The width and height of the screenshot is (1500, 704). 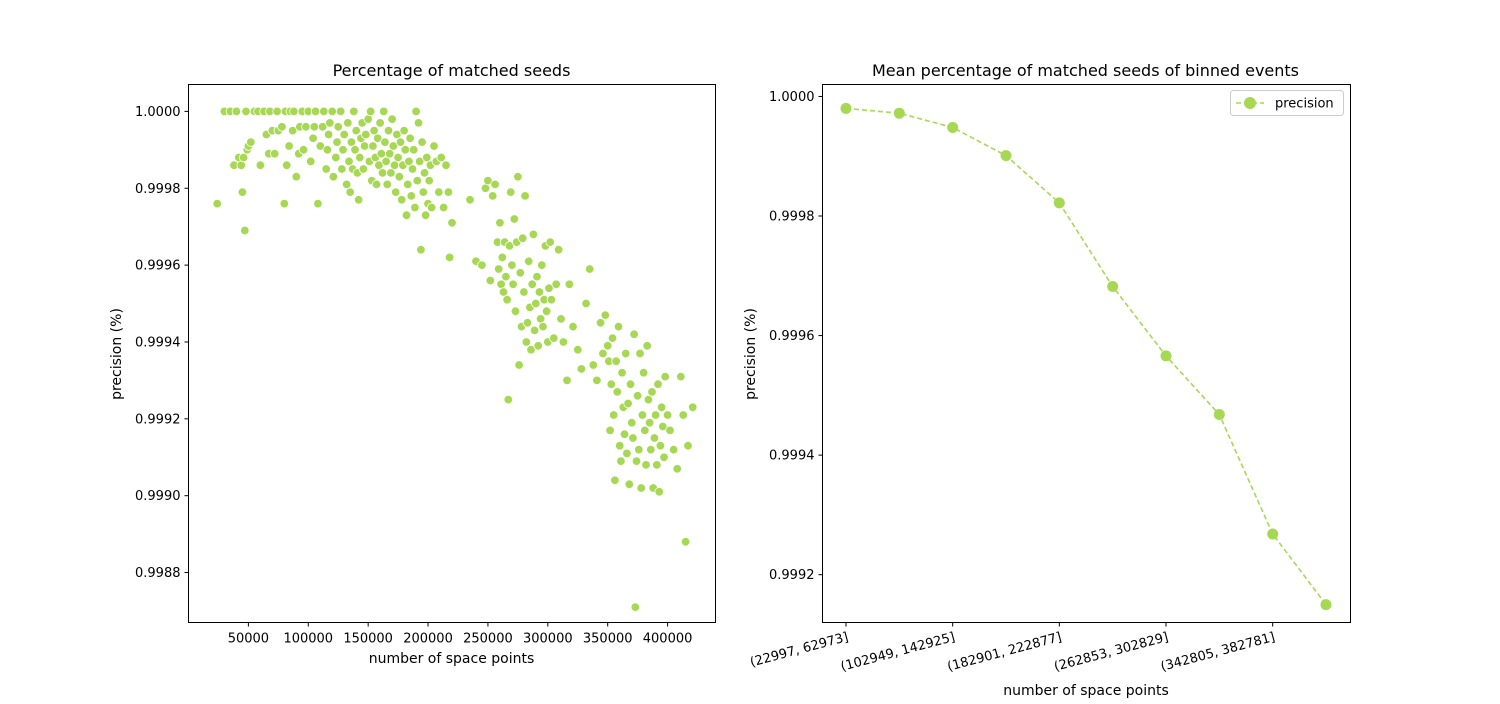 What do you see at coordinates (796, 336) in the screenshot?
I see `line-y-axis-ticks: 0.9992 0.9994 0.9996 0.9998 1.0000` at bounding box center [796, 336].